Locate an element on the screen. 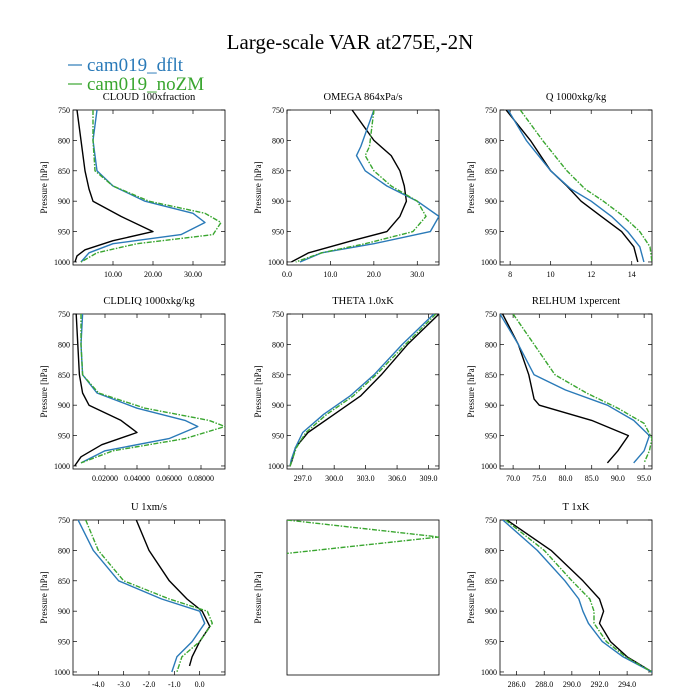 This screenshot has height=700, width=700. y-tick-label-0-2: 850 is located at coordinates (64, 171).